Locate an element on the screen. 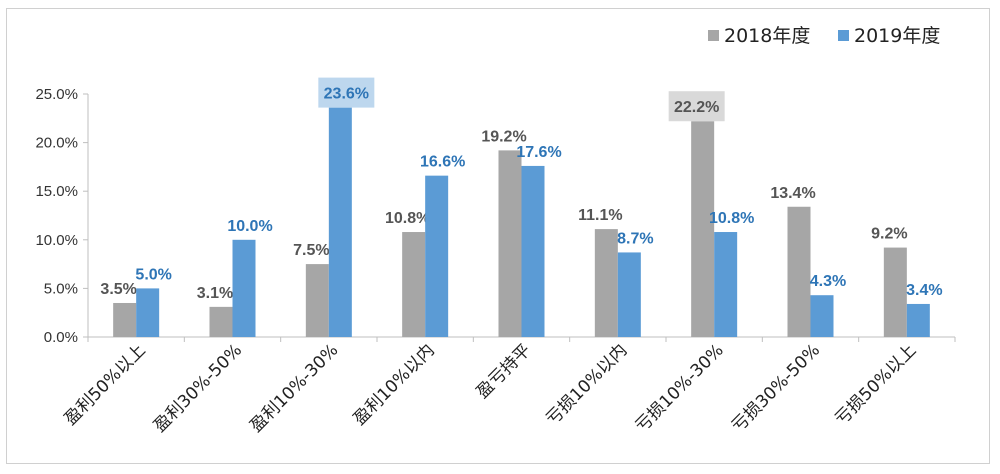  data-label: 10.0% is located at coordinates (249, 226).